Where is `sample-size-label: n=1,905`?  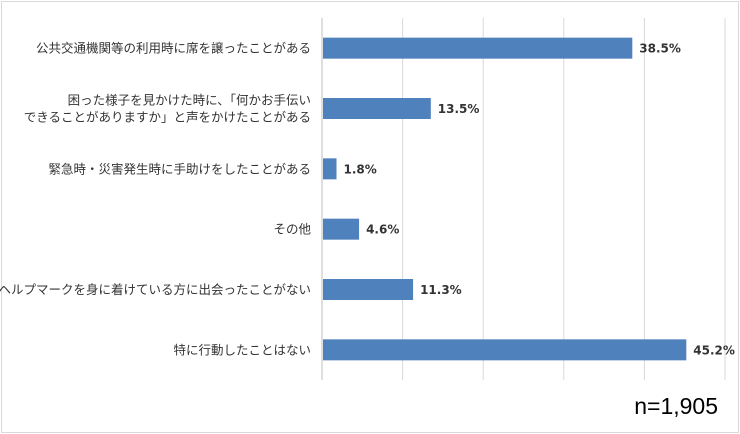 sample-size-label: n=1,905 is located at coordinates (676, 406).